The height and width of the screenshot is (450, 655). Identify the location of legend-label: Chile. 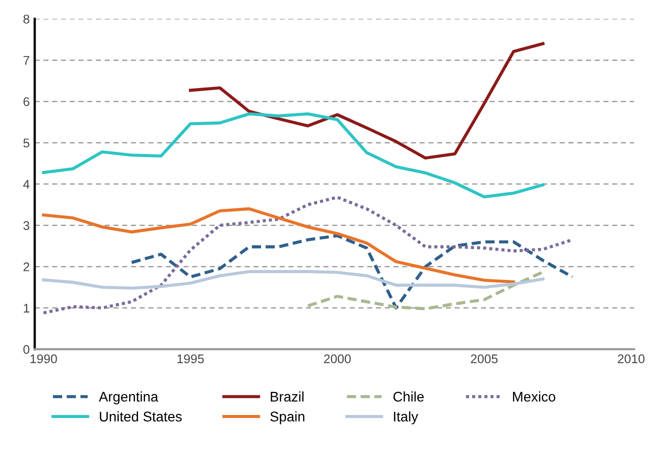
(408, 396).